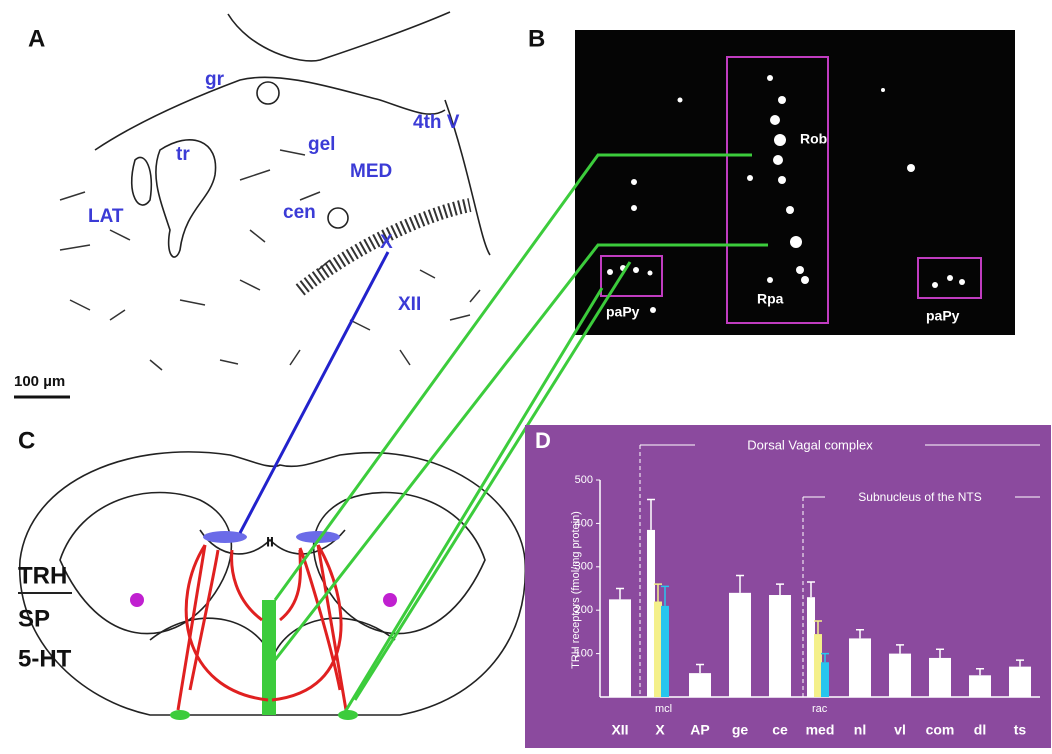 Image resolution: width=1052 pixels, height=754 pixels. Describe the element at coordinates (699, 730) in the screenshot. I see `x-tick-label: AP` at that location.